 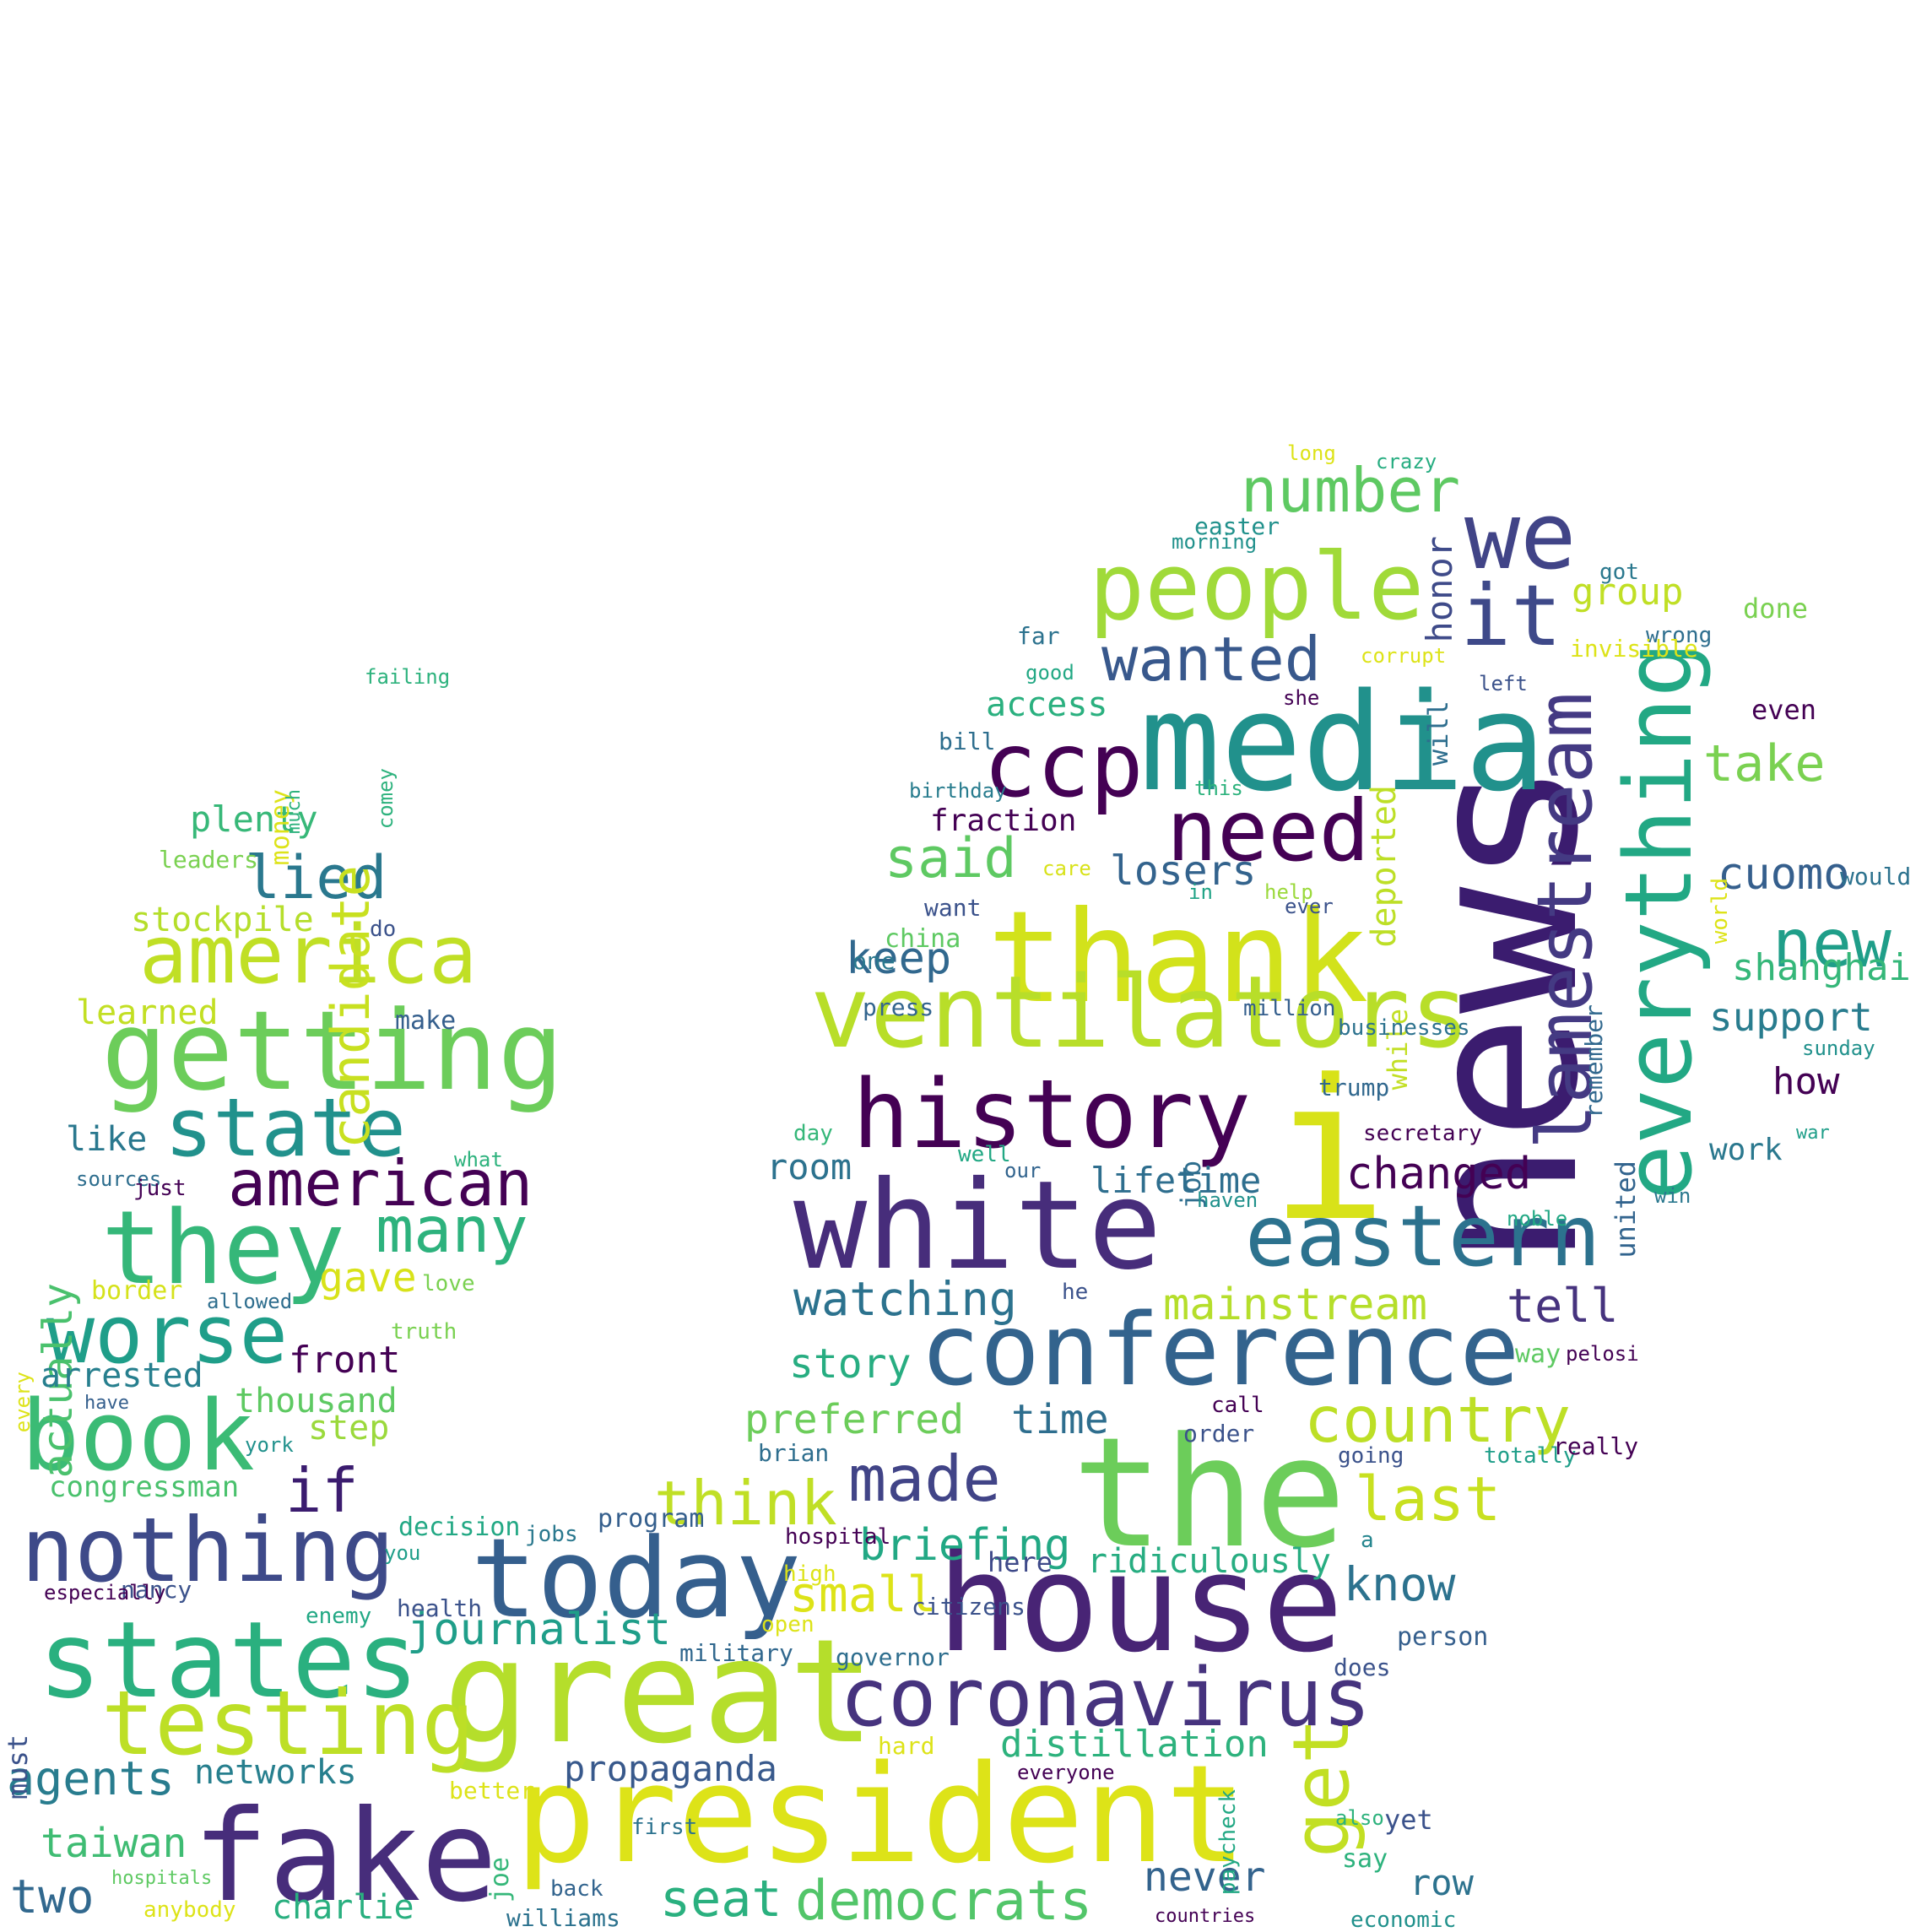 What do you see at coordinates (965, 1545) in the screenshot?
I see `word-briefing: briefing` at bounding box center [965, 1545].